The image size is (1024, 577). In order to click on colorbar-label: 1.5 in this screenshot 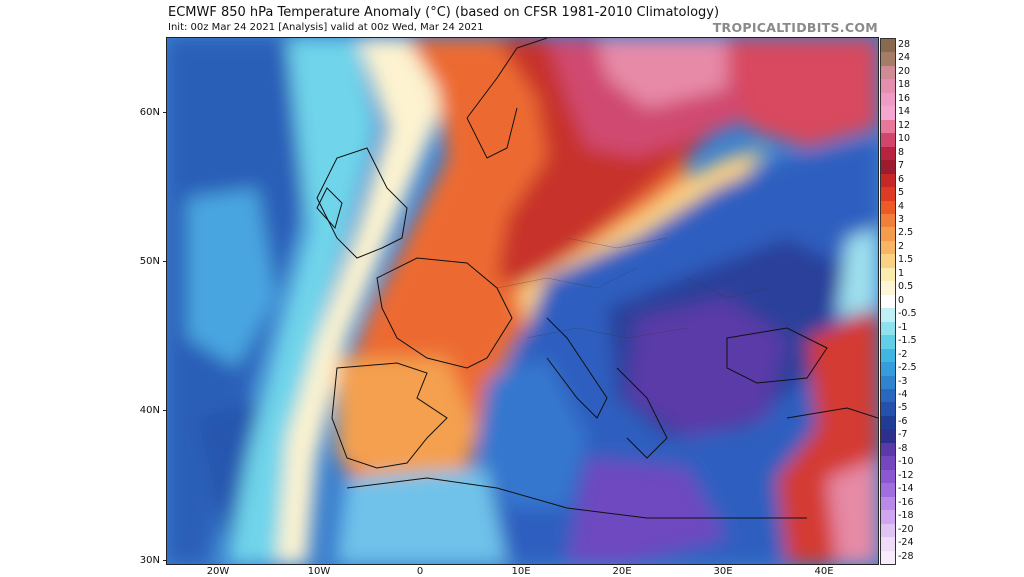, I will do `click(906, 260)`.